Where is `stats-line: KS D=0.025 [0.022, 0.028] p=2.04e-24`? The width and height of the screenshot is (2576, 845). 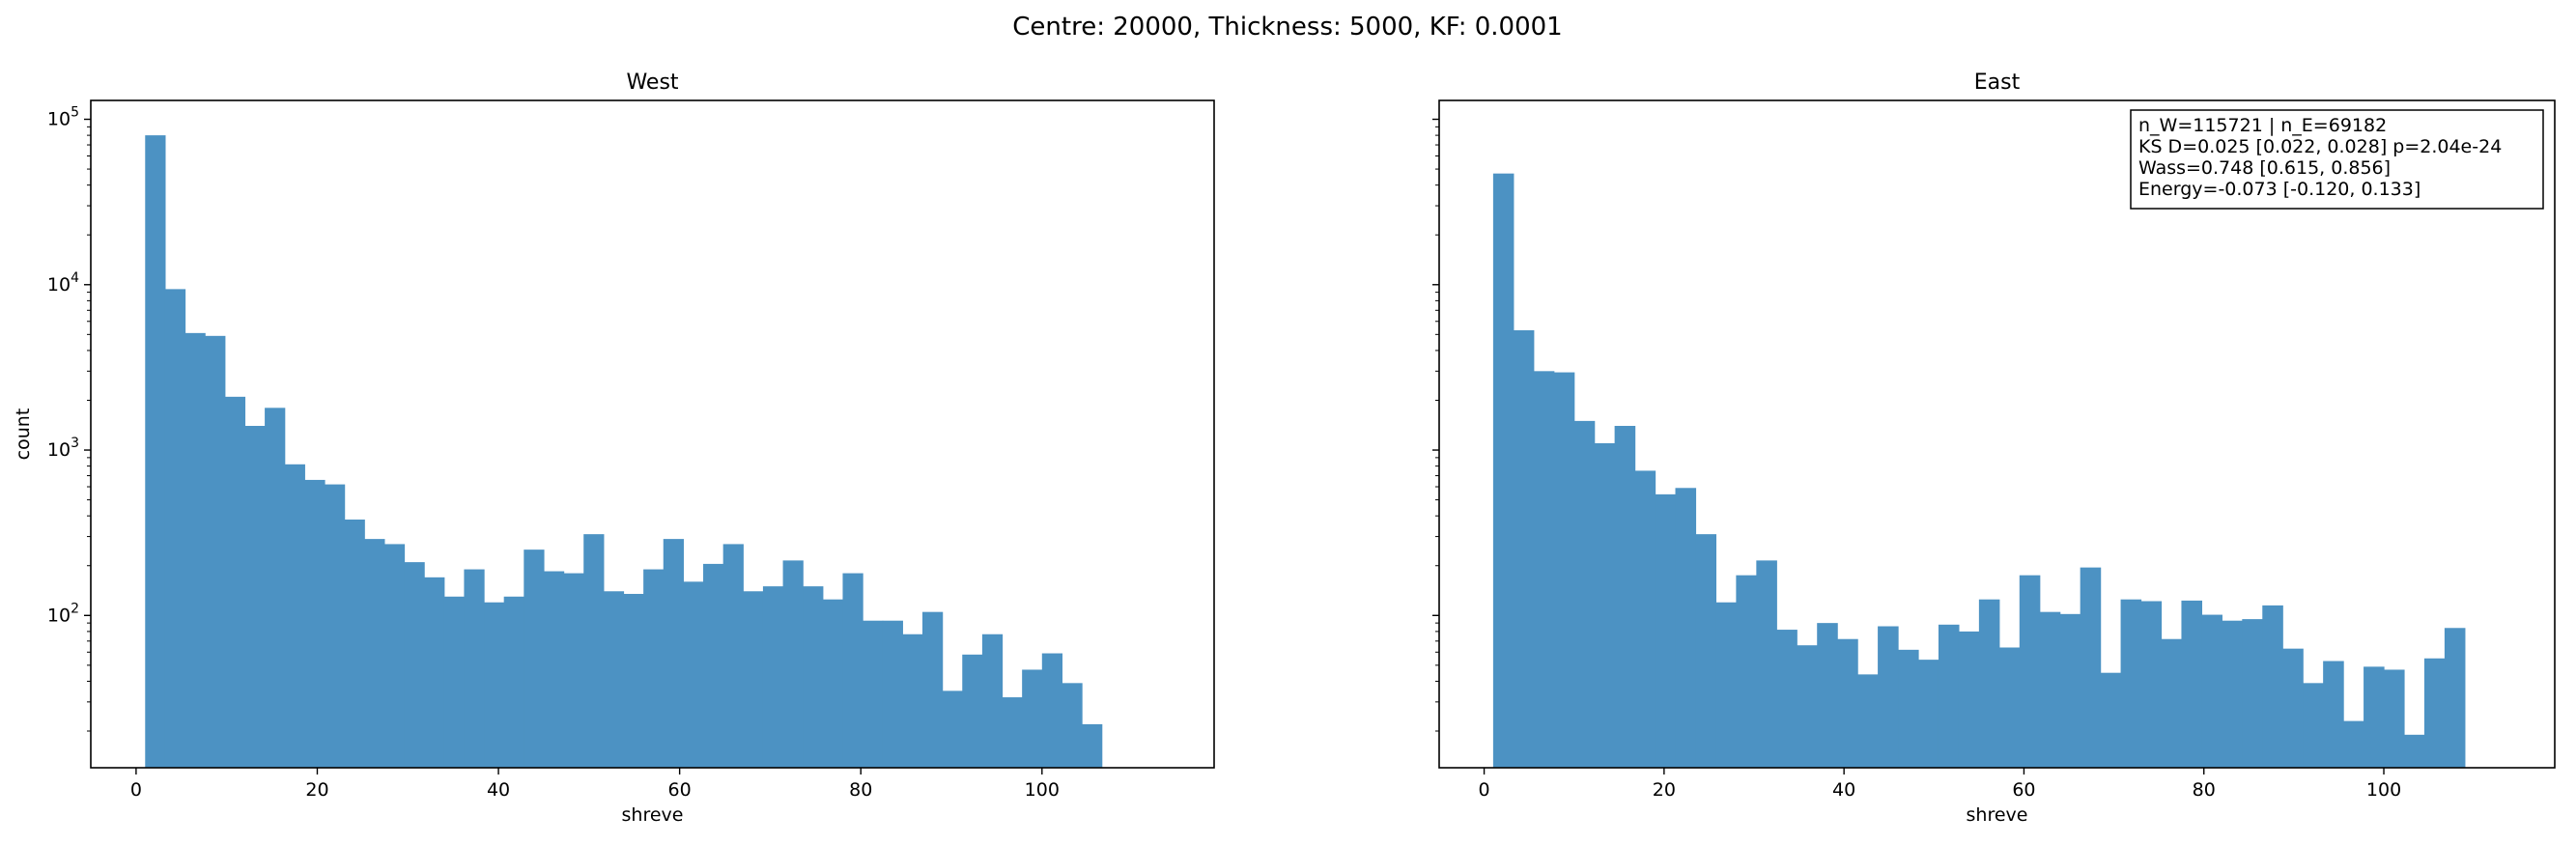
stats-line: KS D=0.025 [0.022, 0.028] p=2.04e-24 is located at coordinates (2320, 146).